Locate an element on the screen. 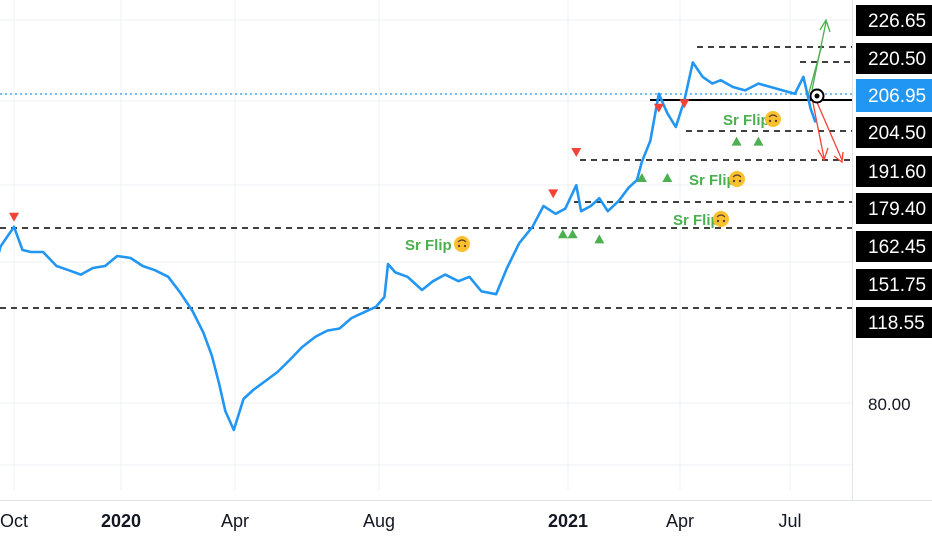 This screenshot has width=932, height=550. price-label-box: 226.65 is located at coordinates (894, 20).